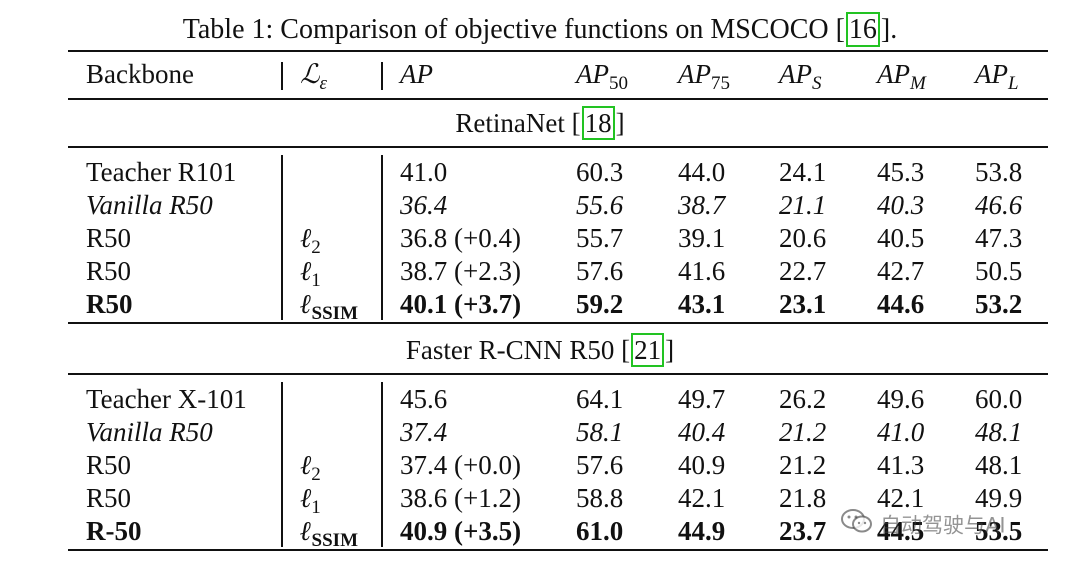 Image resolution: width=1080 pixels, height=573 pixels. What do you see at coordinates (540, 533) in the screenshot?
I see `table-row: R-50 ℓSSIM 40.9 (+3.5) 61.0 44.9 23.7 44.5 53.5` at bounding box center [540, 533].